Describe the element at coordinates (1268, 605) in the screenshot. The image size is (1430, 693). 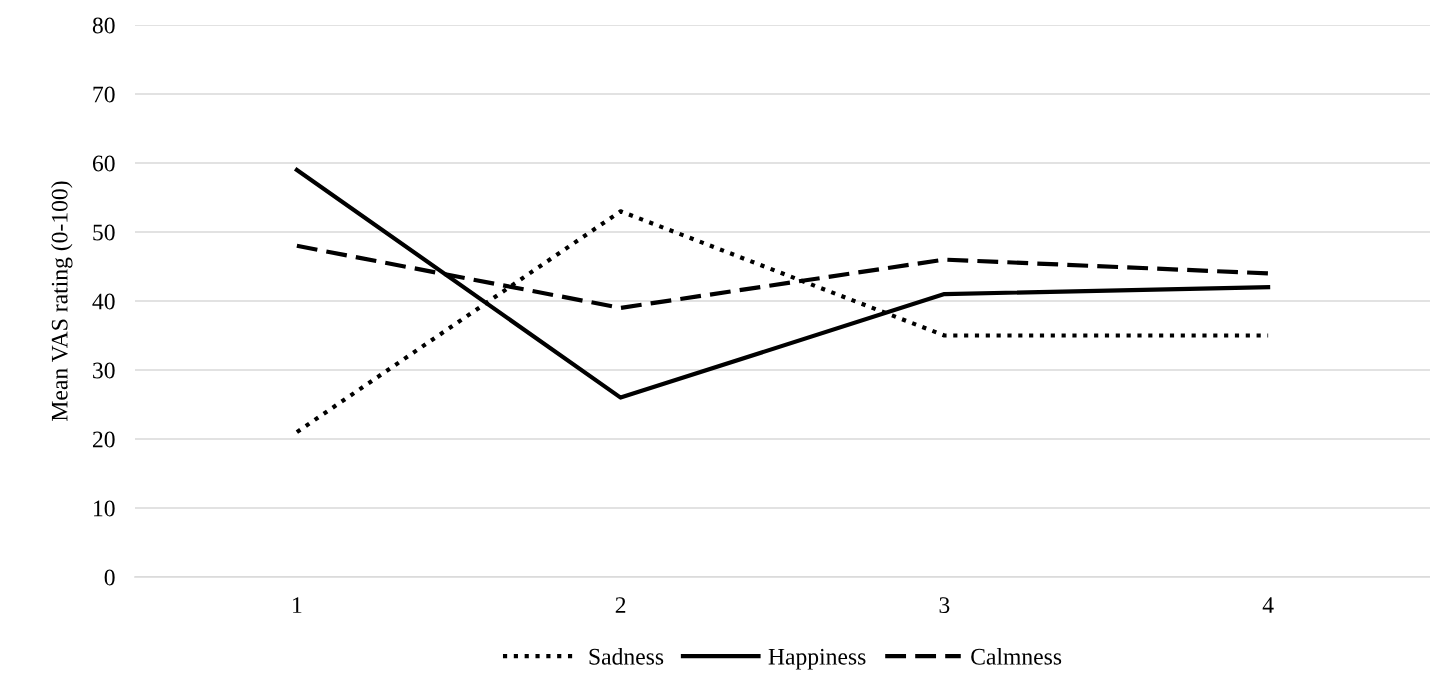
I see `x-tick-label: 4` at that location.